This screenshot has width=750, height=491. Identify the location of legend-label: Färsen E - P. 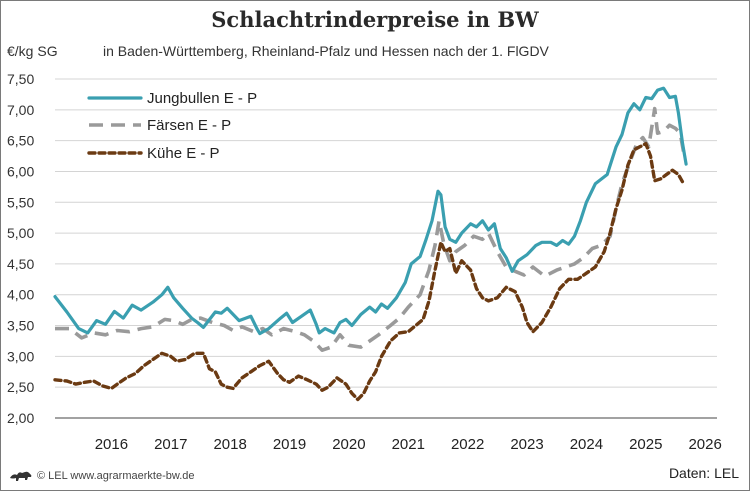
(189, 125).